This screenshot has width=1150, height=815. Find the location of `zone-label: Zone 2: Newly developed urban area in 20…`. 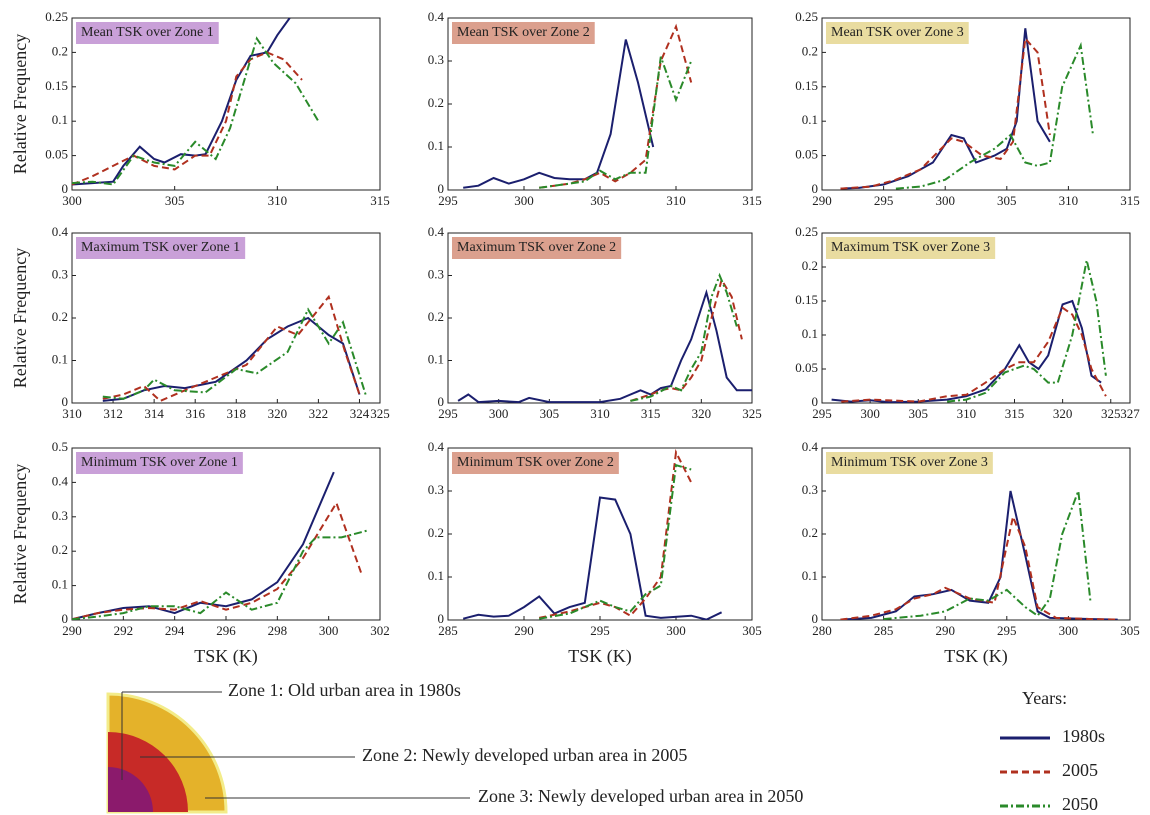

zone-label: Zone 2: Newly developed urban area in 20… is located at coordinates (524, 755).